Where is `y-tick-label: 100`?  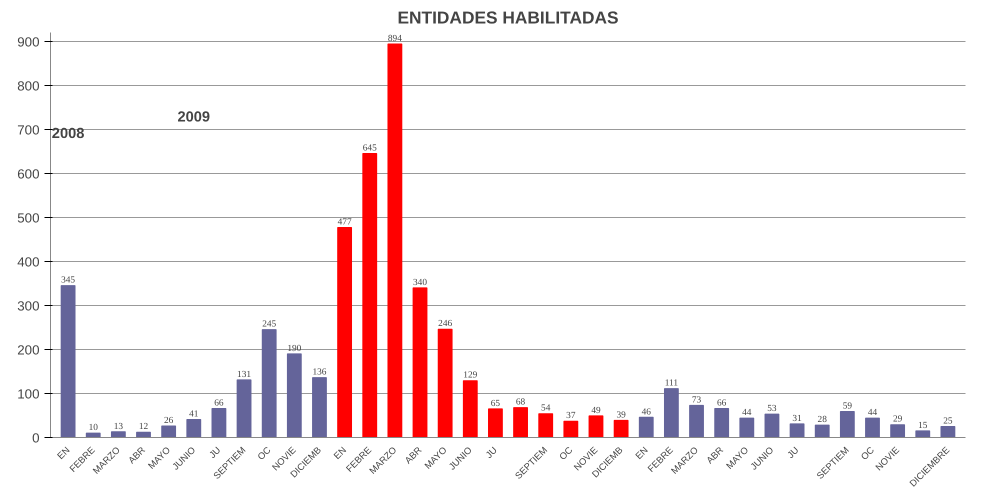
y-tick-label: 100 is located at coordinates (28, 394).